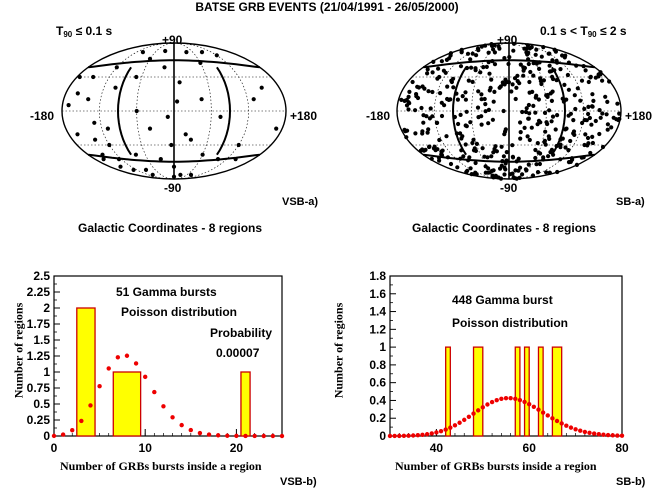 The height and width of the screenshot is (492, 654). Describe the element at coordinates (631, 482) in the screenshot. I see `right-hist-corner-tag: SB-b)` at that location.